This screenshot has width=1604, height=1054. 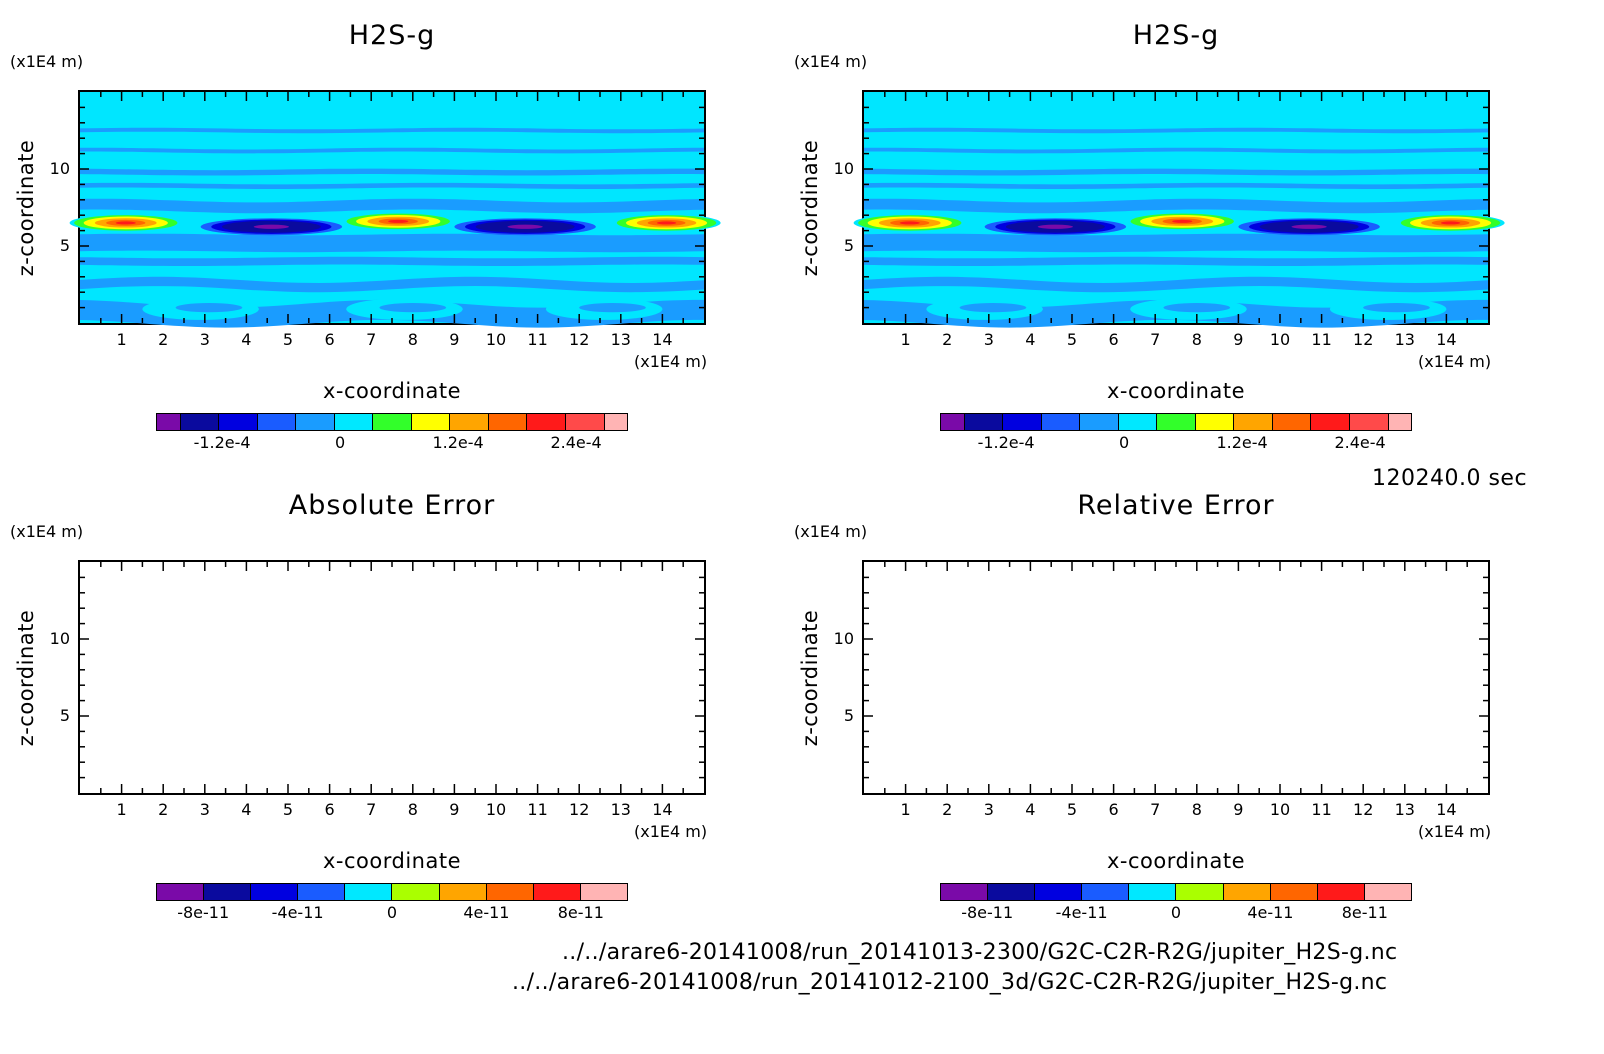 I want to click on x-tick-label: 7, so click(x=371, y=339).